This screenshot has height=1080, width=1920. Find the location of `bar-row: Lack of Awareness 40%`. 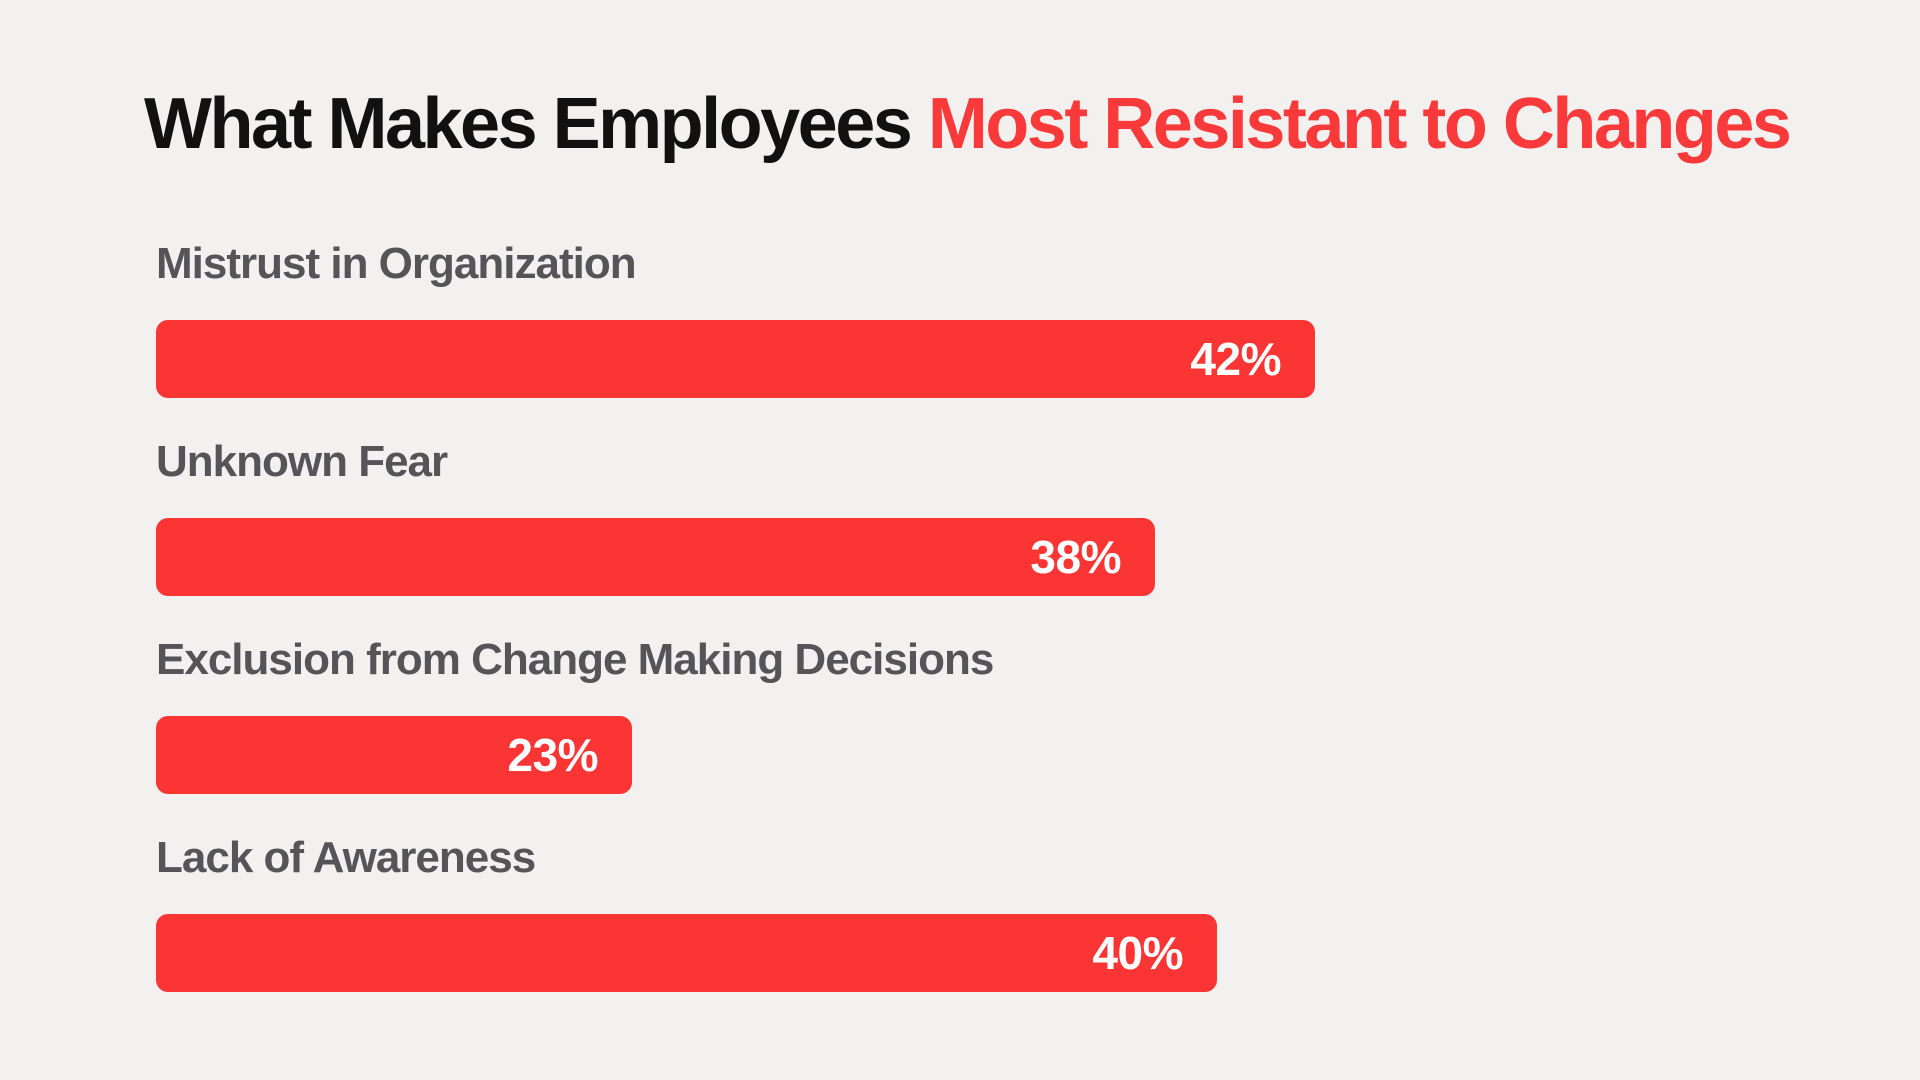

bar-row: Lack of Awareness 40% is located at coordinates (1038, 914).